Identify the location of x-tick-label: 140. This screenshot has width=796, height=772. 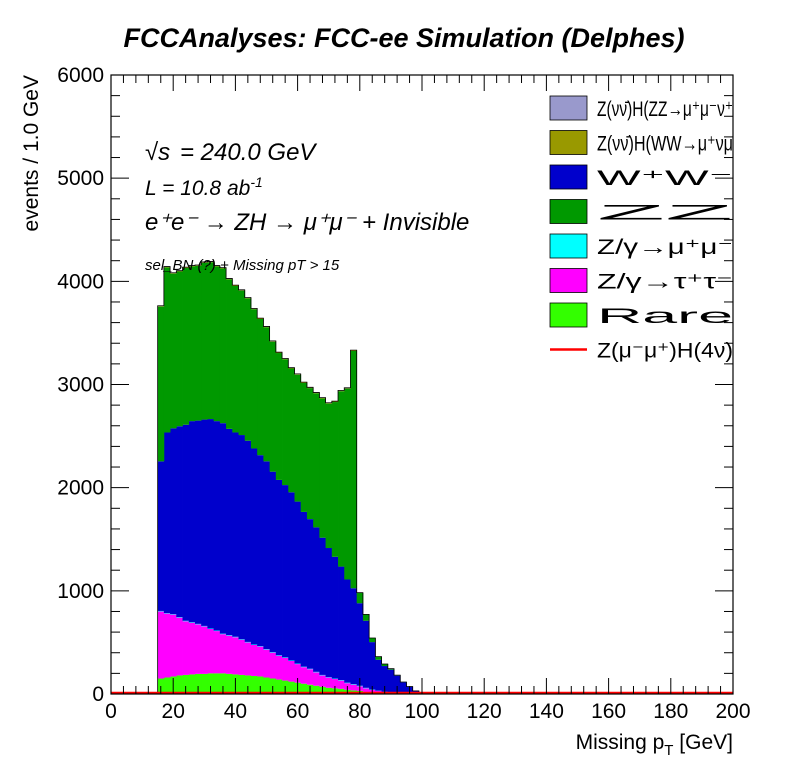
(546, 711).